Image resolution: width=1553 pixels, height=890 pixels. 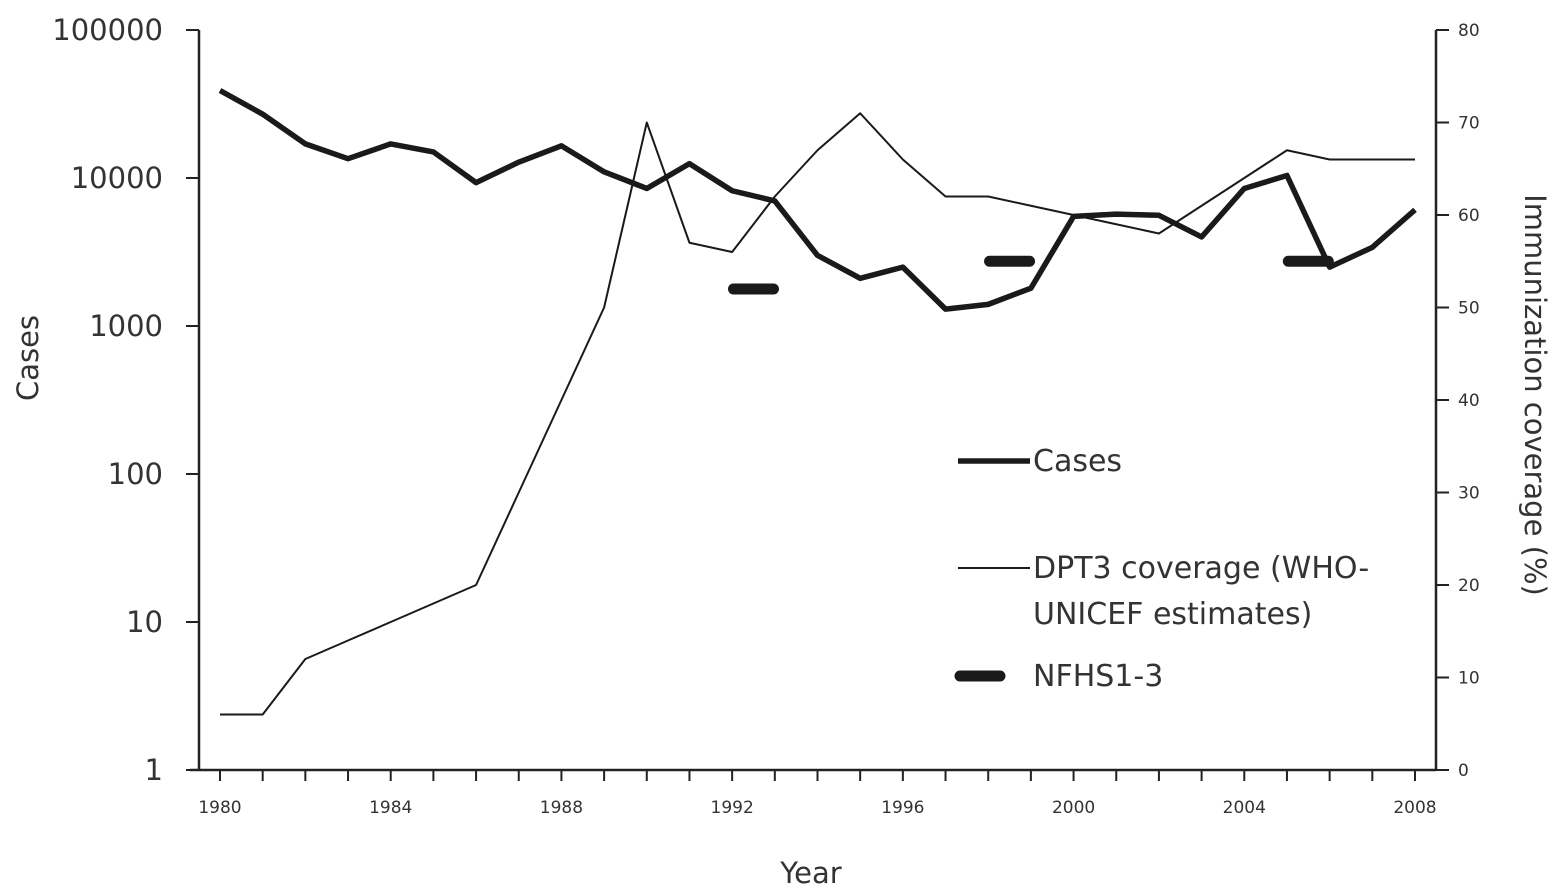 What do you see at coordinates (107, 30) in the screenshot?
I see `y-tick-label-left: 100000` at bounding box center [107, 30].